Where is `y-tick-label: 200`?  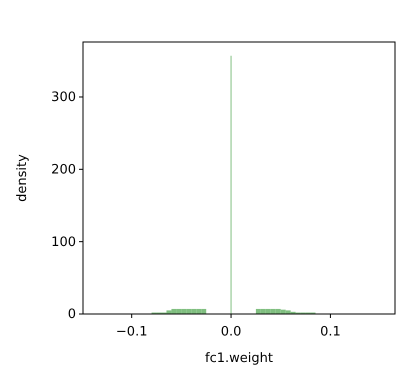
y-tick-label: 200 is located at coordinates (63, 170).